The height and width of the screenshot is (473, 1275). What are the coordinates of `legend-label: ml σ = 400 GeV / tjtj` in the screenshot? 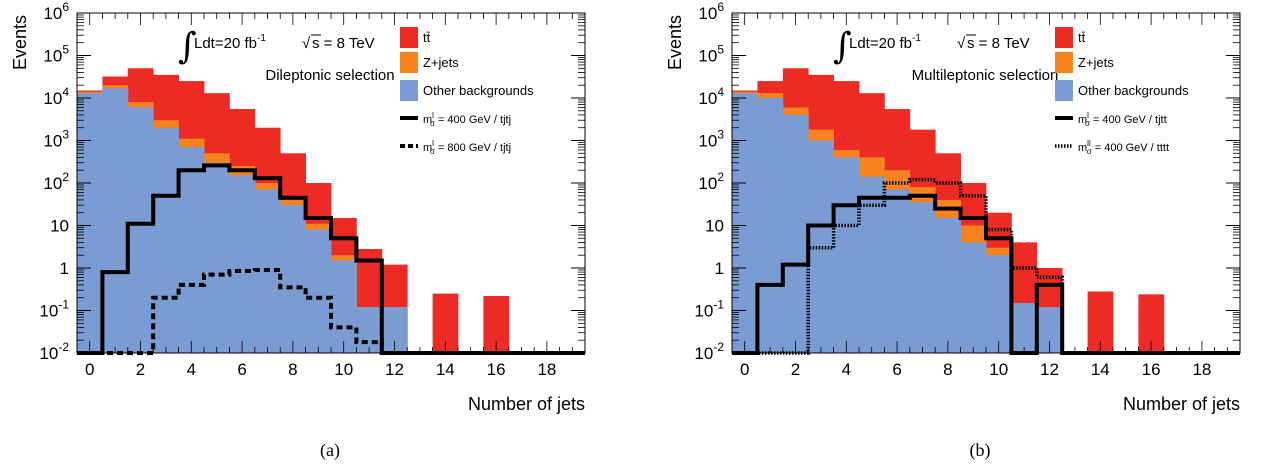 It's located at (467, 119).